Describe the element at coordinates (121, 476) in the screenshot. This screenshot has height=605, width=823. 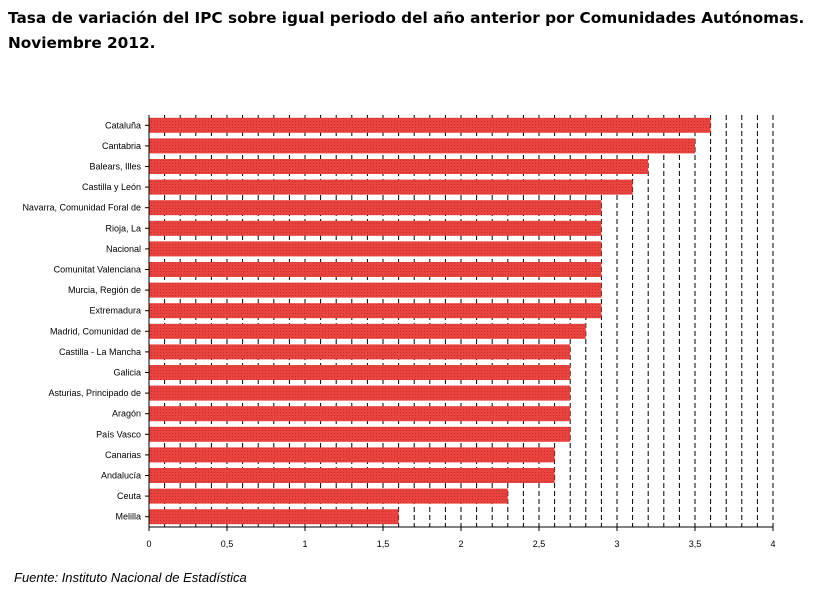
I see `category-label: Andalucía` at that location.